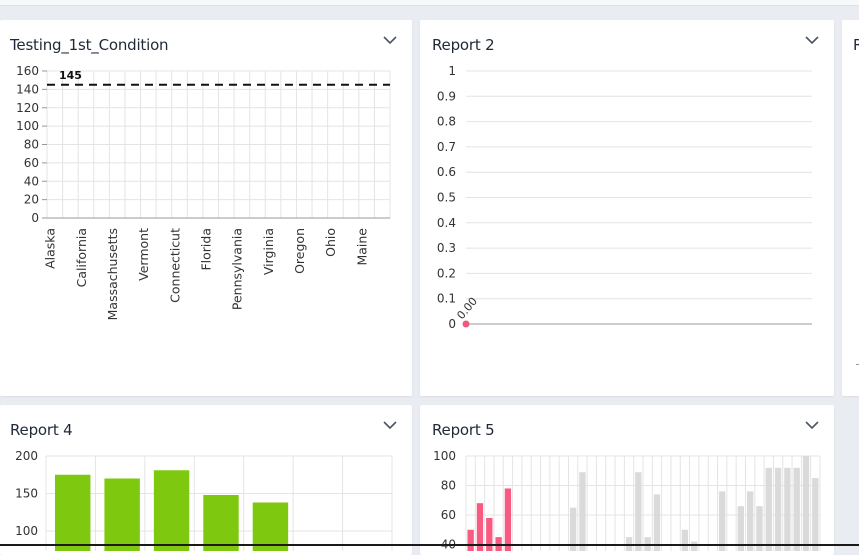 This screenshot has width=859, height=555. What do you see at coordinates (50, 248) in the screenshot?
I see `x-tick-label: Alaska` at bounding box center [50, 248].